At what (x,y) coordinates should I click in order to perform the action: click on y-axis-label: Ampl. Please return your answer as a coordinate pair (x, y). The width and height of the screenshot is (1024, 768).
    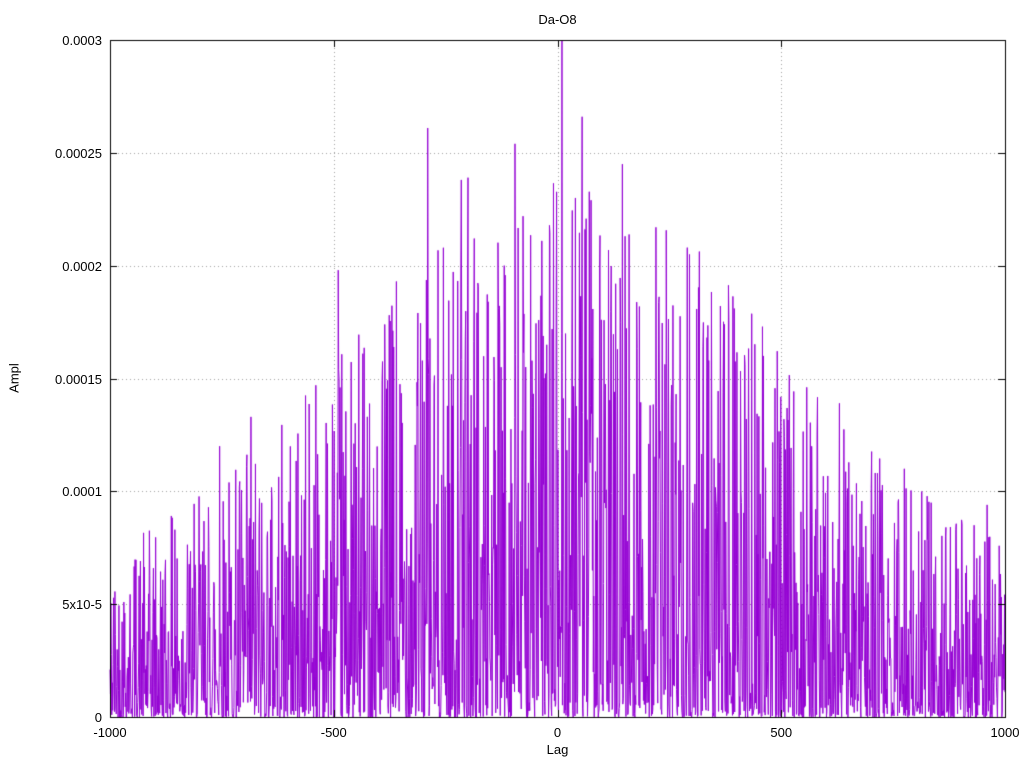
    Looking at the image, I should click on (14, 378).